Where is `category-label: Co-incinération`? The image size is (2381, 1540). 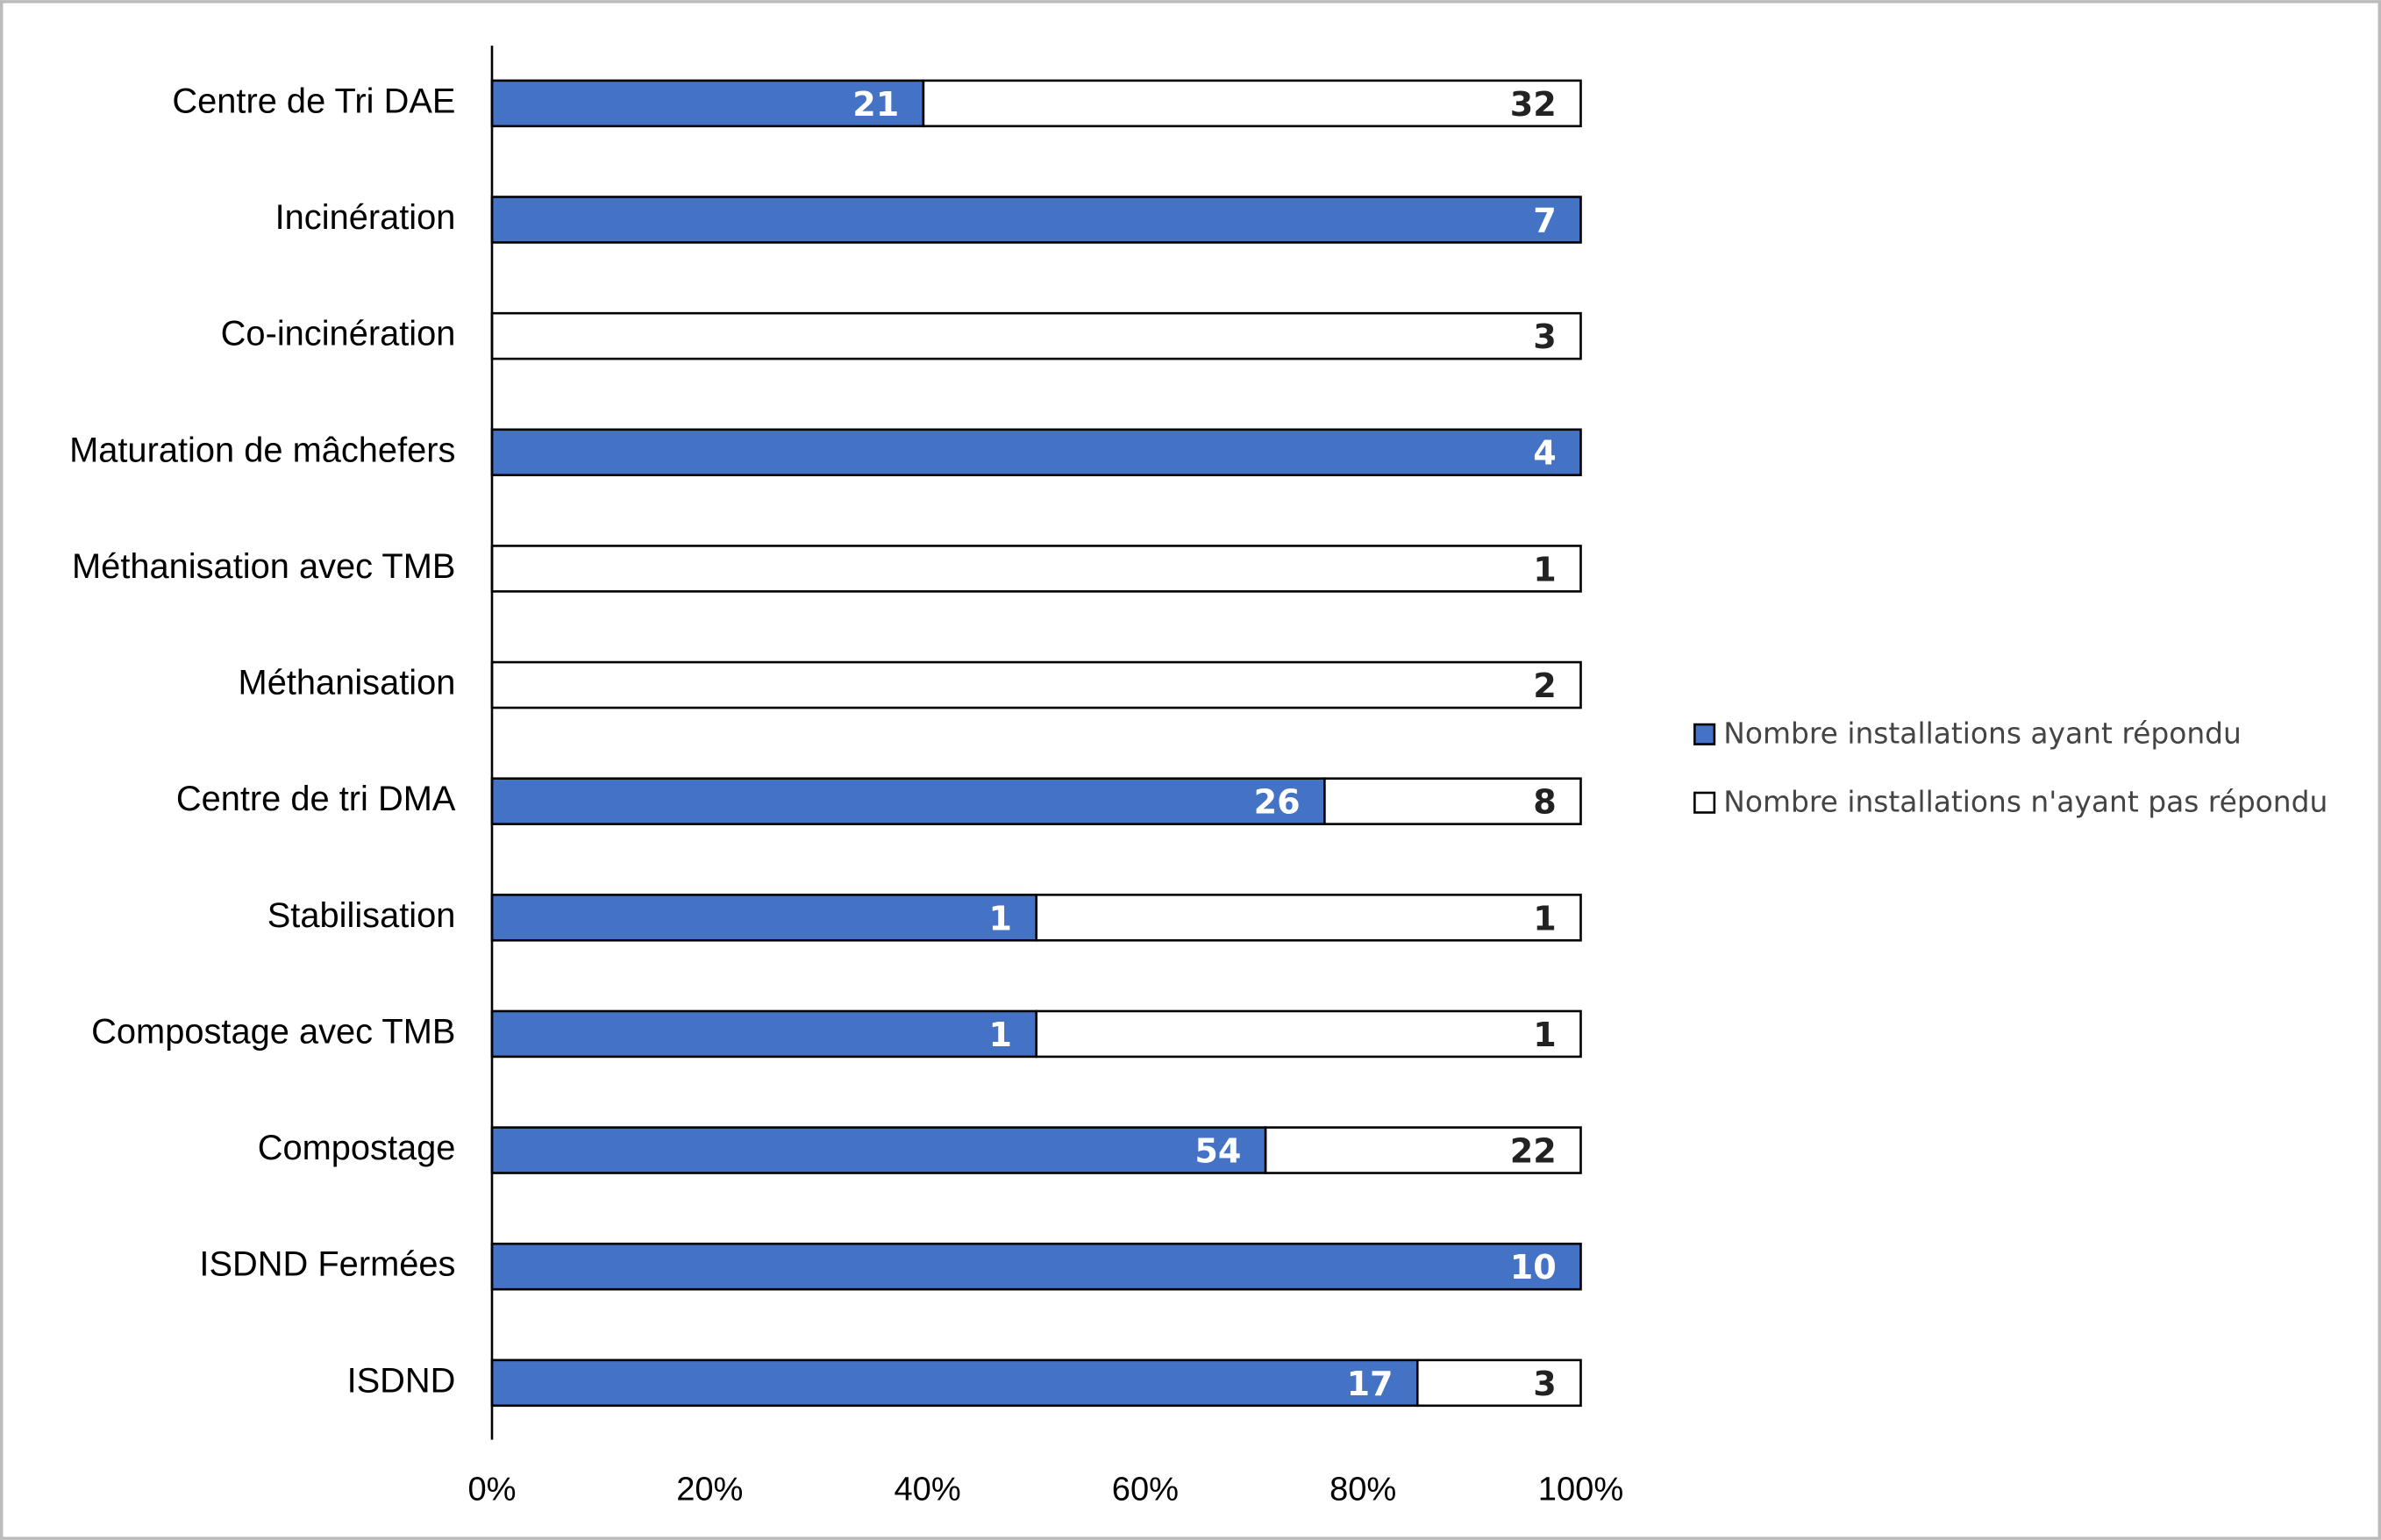
category-label: Co-incinération is located at coordinates (339, 334).